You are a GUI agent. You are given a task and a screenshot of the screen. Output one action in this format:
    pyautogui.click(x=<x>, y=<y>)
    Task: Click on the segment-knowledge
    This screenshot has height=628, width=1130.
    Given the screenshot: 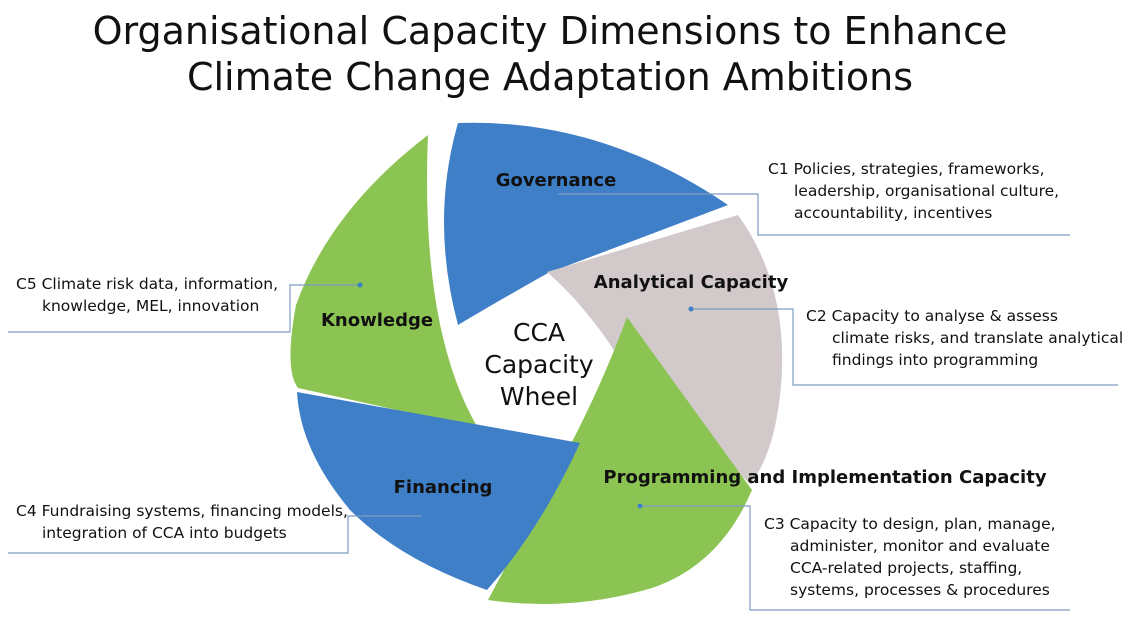 What is the action you would take?
    pyautogui.click(x=384, y=281)
    